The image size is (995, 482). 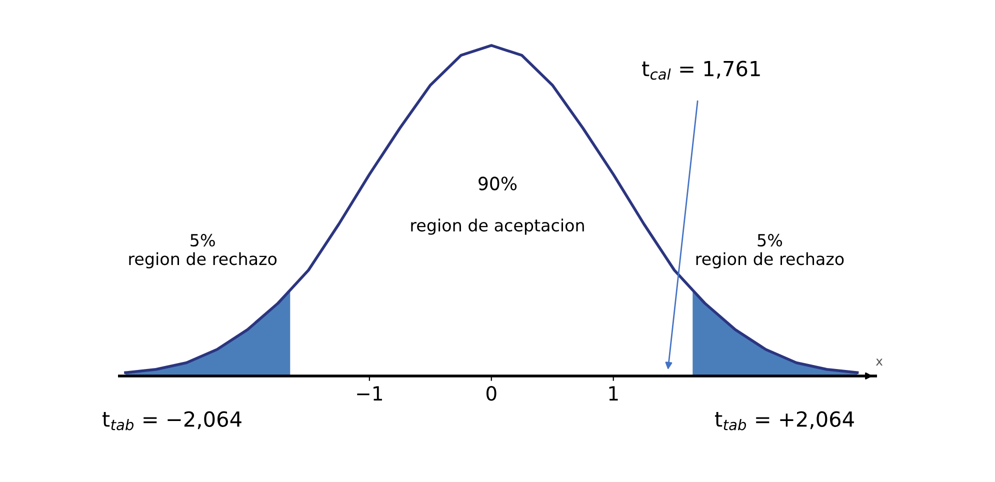 What do you see at coordinates (172, 420) in the screenshot?
I see `text: t$_{tab}$ = −2,064` at bounding box center [172, 420].